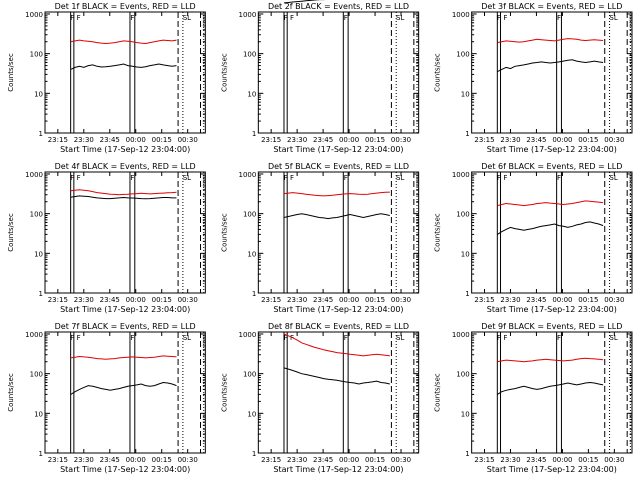 Image resolution: width=640 pixels, height=480 pixels. Describe the element at coordinates (125, 166) in the screenshot. I see `chart-title: Det 4f BLACK = Events, RED = LLD` at that location.